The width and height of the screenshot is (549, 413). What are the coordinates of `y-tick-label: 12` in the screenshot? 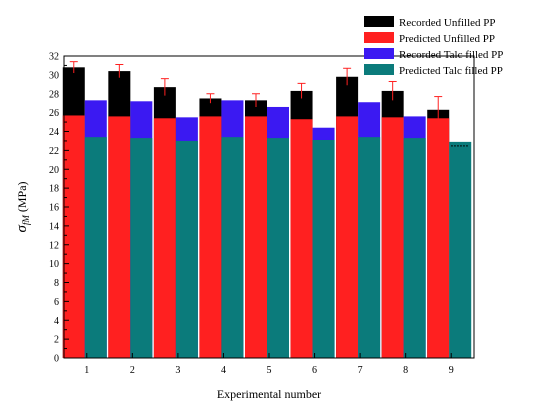 It's located at (54, 245).